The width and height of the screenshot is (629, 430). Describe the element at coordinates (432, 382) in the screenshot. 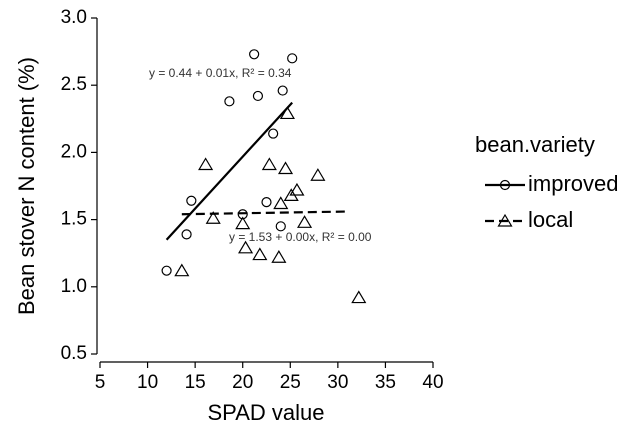

I see `x-tick-label: 40` at that location.